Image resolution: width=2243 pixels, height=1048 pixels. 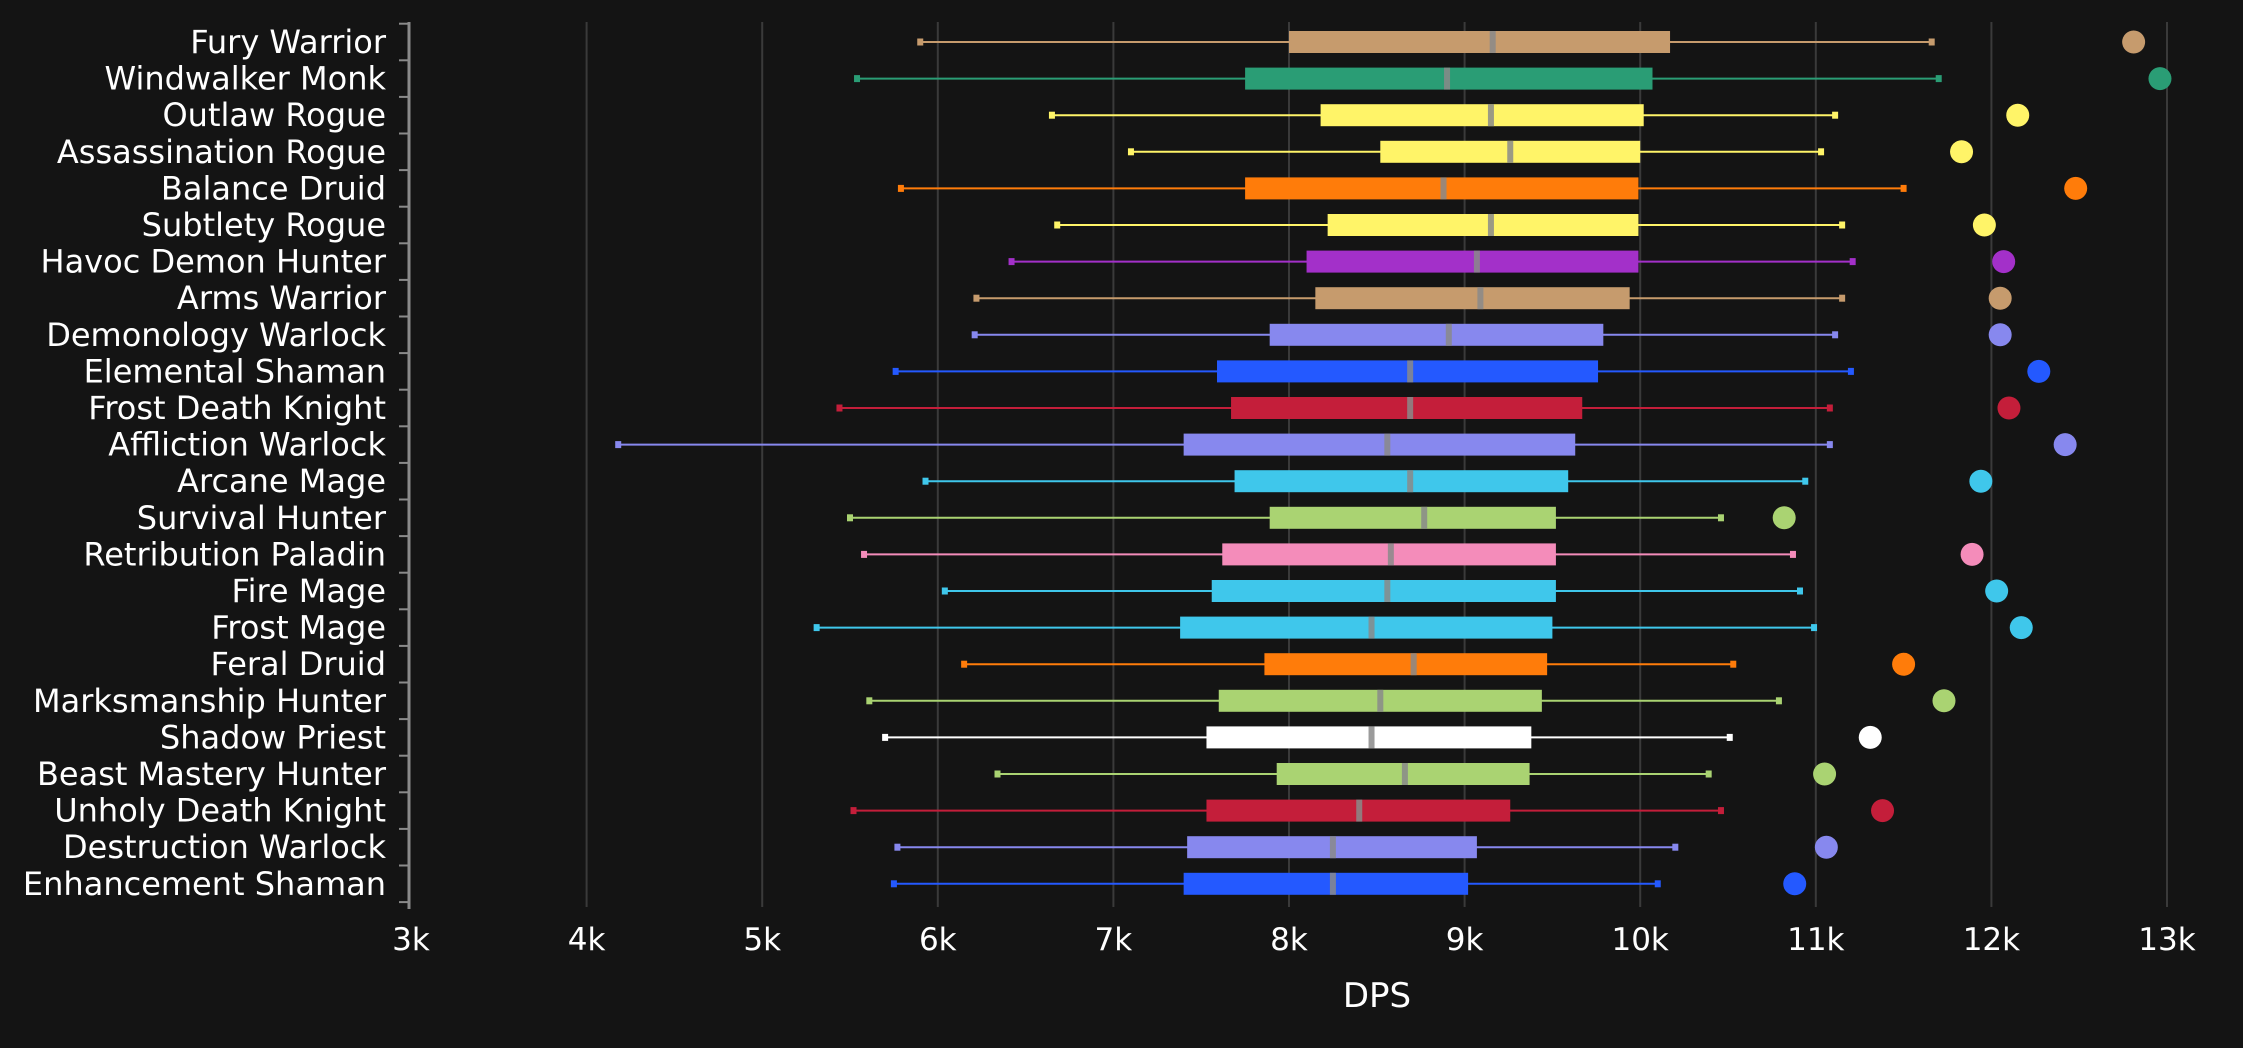 I want to click on row-affliction-warlock: Affliction Warlock, so click(x=1092, y=445).